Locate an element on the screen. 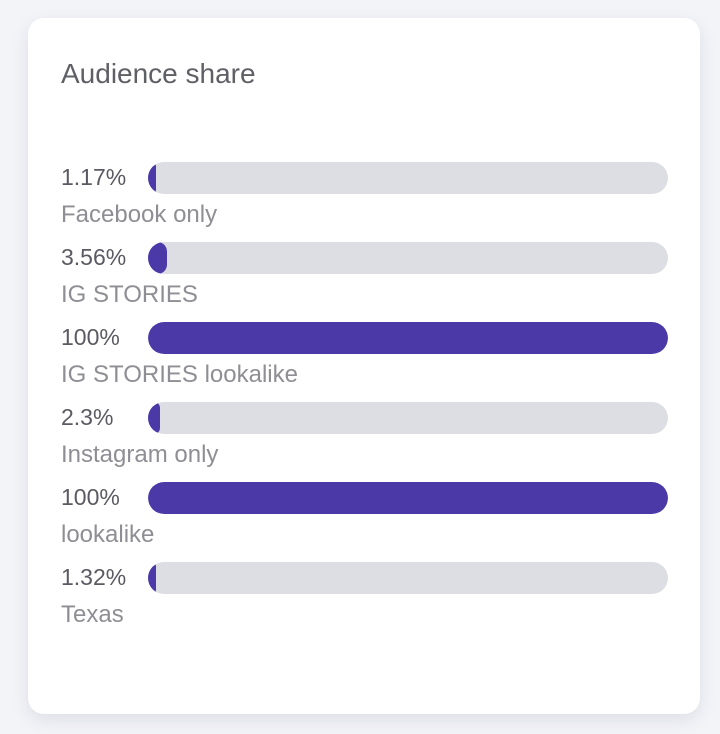  audience-row: 3.56% IG STORIES is located at coordinates (364, 278).